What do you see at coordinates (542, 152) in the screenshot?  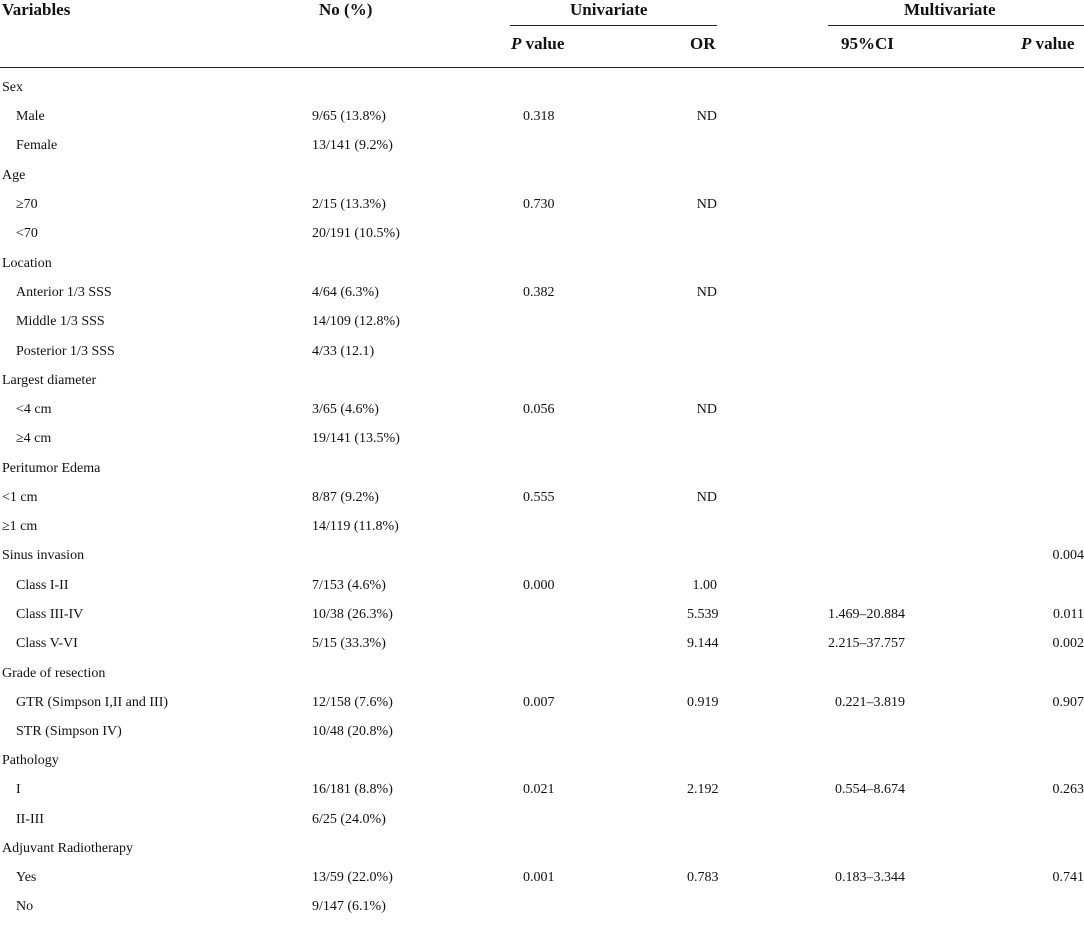 I see `table-row: Female 13/141 (9.2%)` at bounding box center [542, 152].